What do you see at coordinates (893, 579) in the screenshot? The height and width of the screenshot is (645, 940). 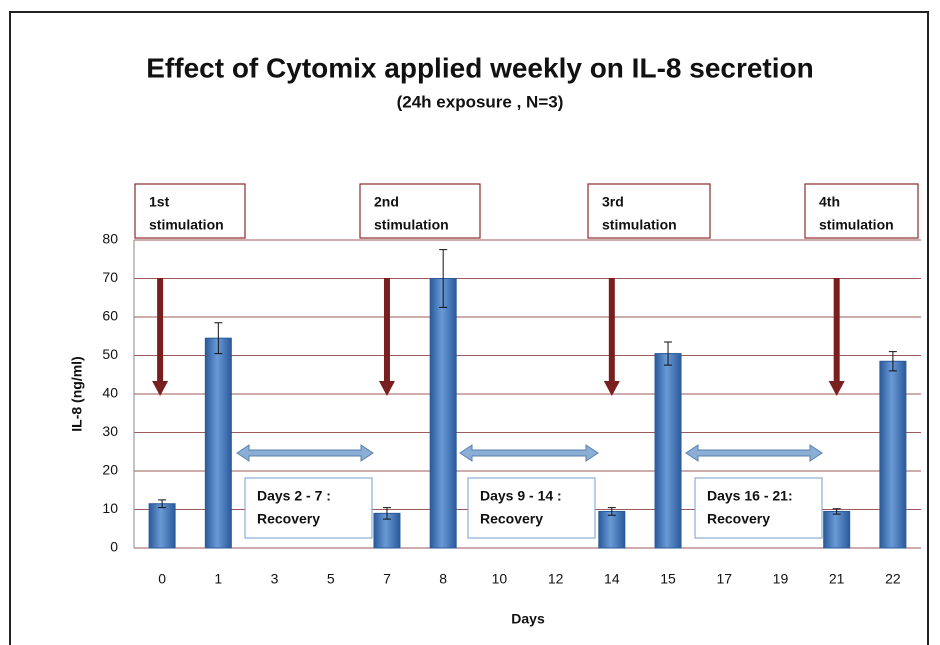 I see `x-tick-label: 22` at bounding box center [893, 579].